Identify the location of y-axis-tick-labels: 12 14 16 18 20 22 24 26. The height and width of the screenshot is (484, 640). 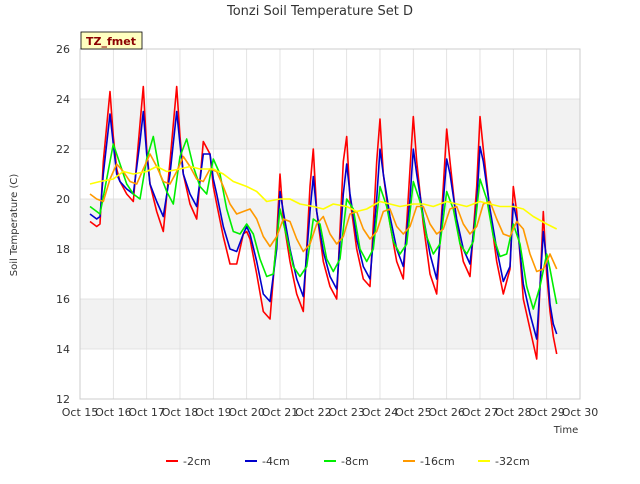
(63, 224).